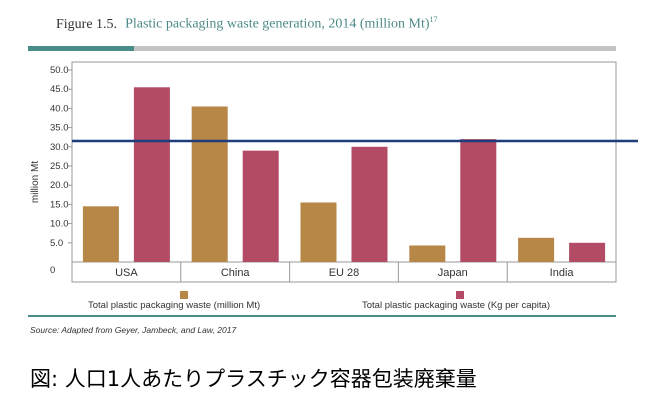 The image size is (650, 400). Describe the element at coordinates (453, 273) in the screenshot. I see `x-tick-label: Japan` at that location.